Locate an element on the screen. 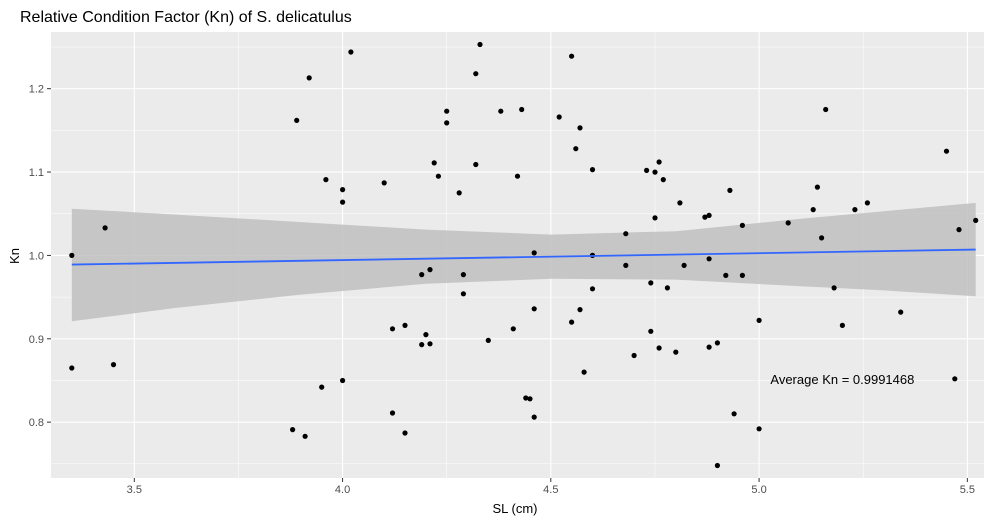  x-tick-label: 5.5 is located at coordinates (967, 490).